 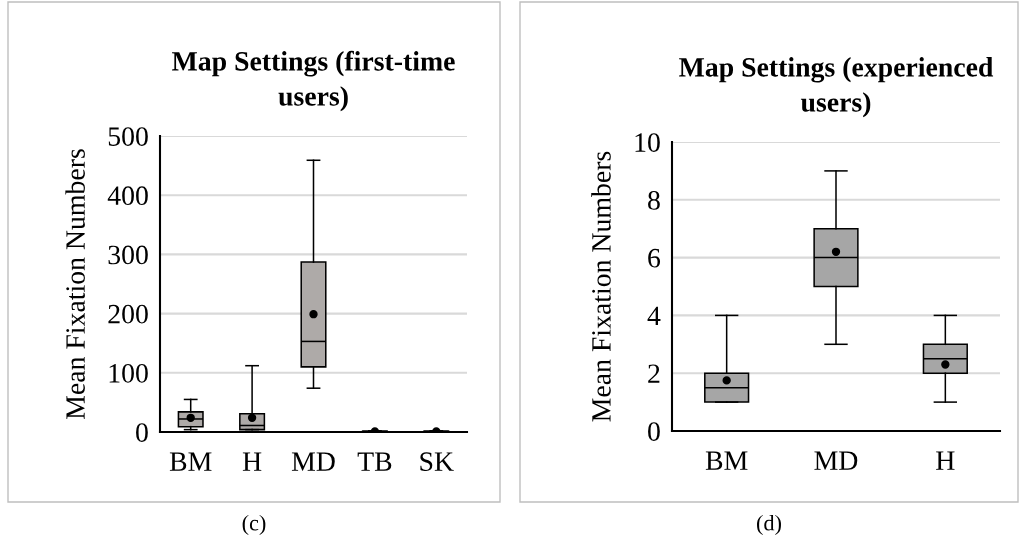 I want to click on y-tick-label: 500, so click(x=128, y=136).